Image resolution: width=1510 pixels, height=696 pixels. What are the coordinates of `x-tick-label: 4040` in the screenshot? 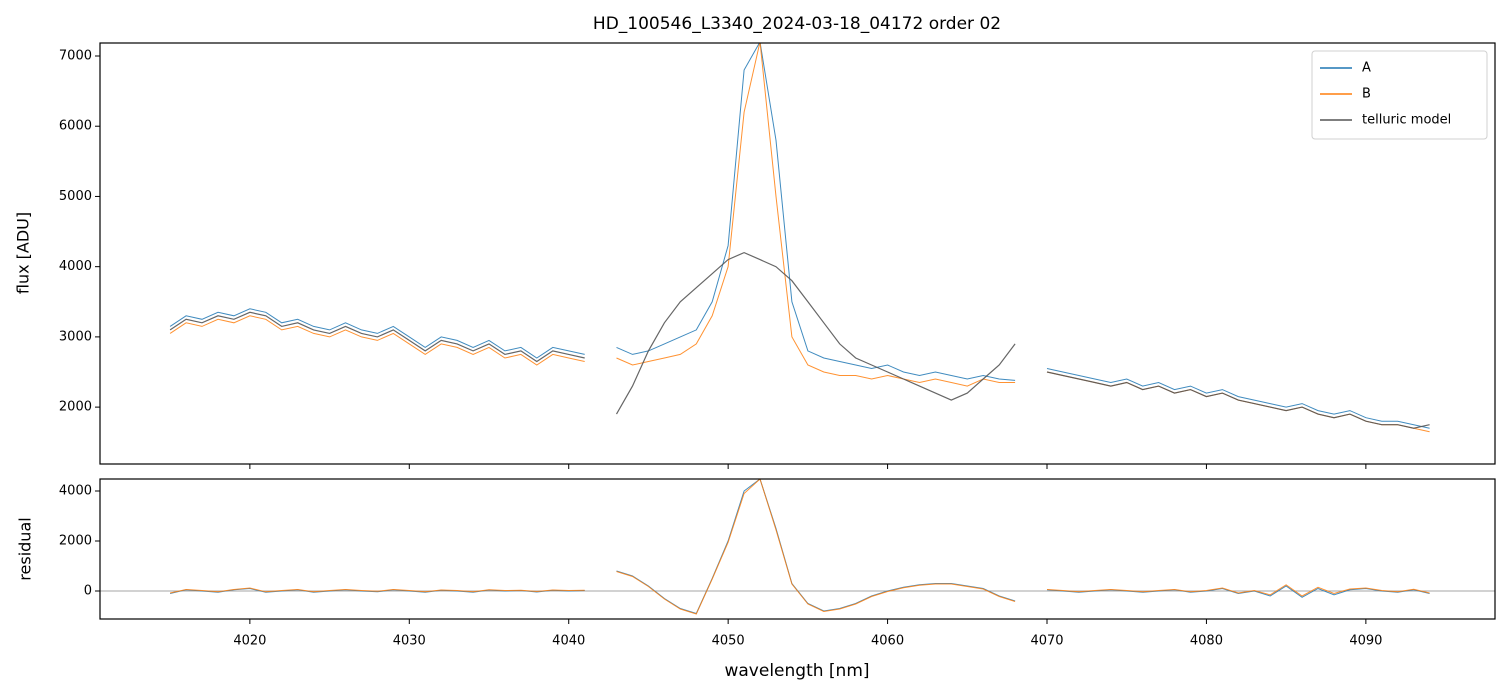 It's located at (568, 641).